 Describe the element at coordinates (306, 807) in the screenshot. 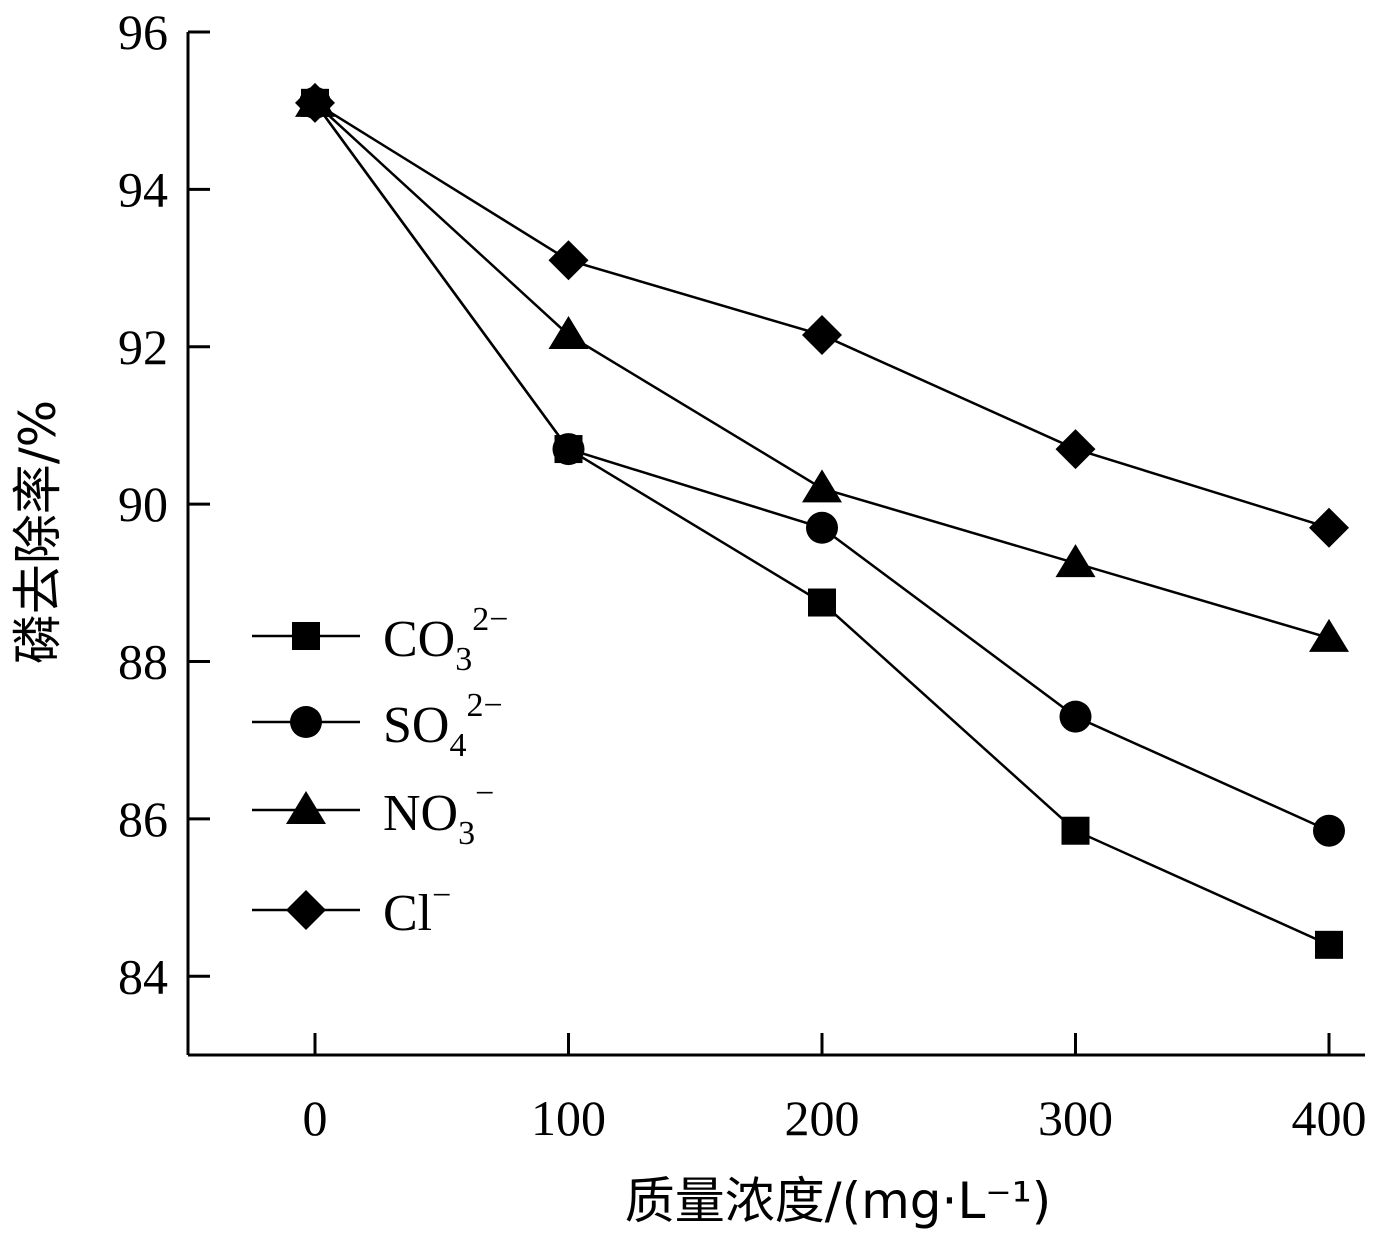

I see `legend-marker-triangle` at that location.